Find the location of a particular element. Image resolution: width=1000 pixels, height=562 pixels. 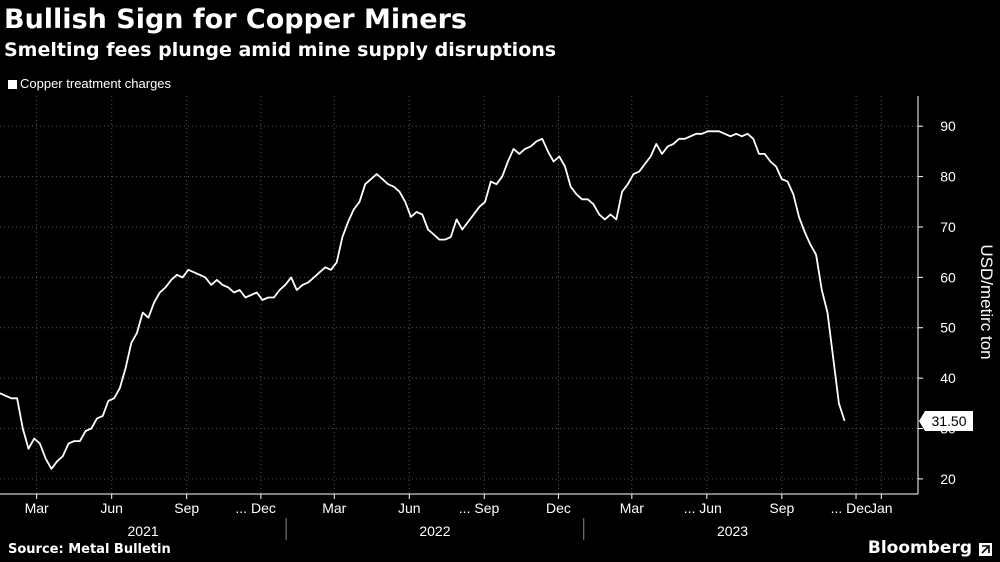

legend: Copper treatment charges is located at coordinates (89, 84).